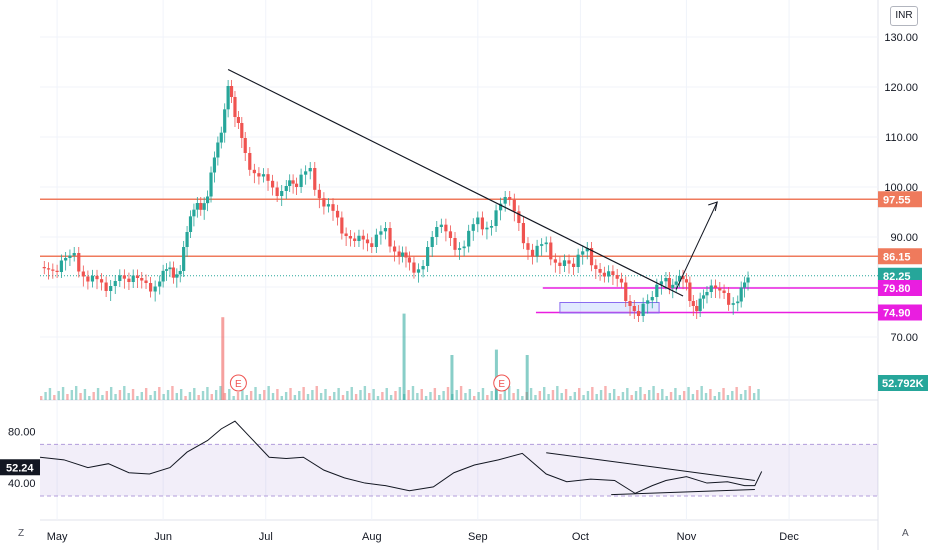 The height and width of the screenshot is (550, 932). What do you see at coordinates (901, 188) in the screenshot?
I see `price-tick-label: 100.00` at bounding box center [901, 188].